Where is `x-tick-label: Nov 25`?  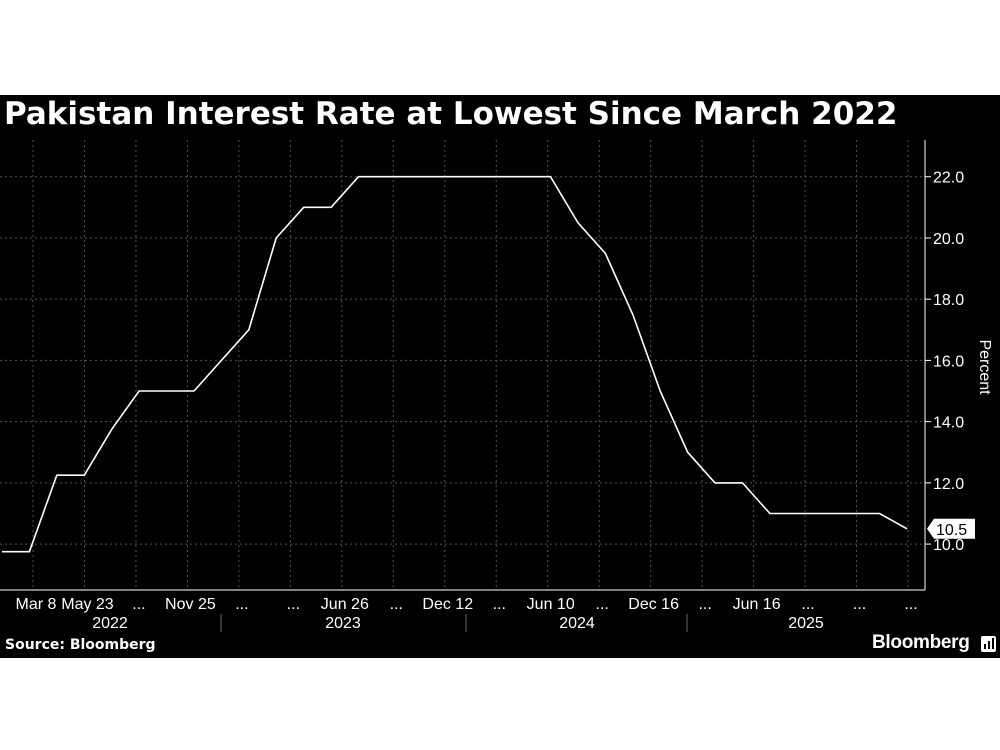 x-tick-label: Nov 25 is located at coordinates (190, 604).